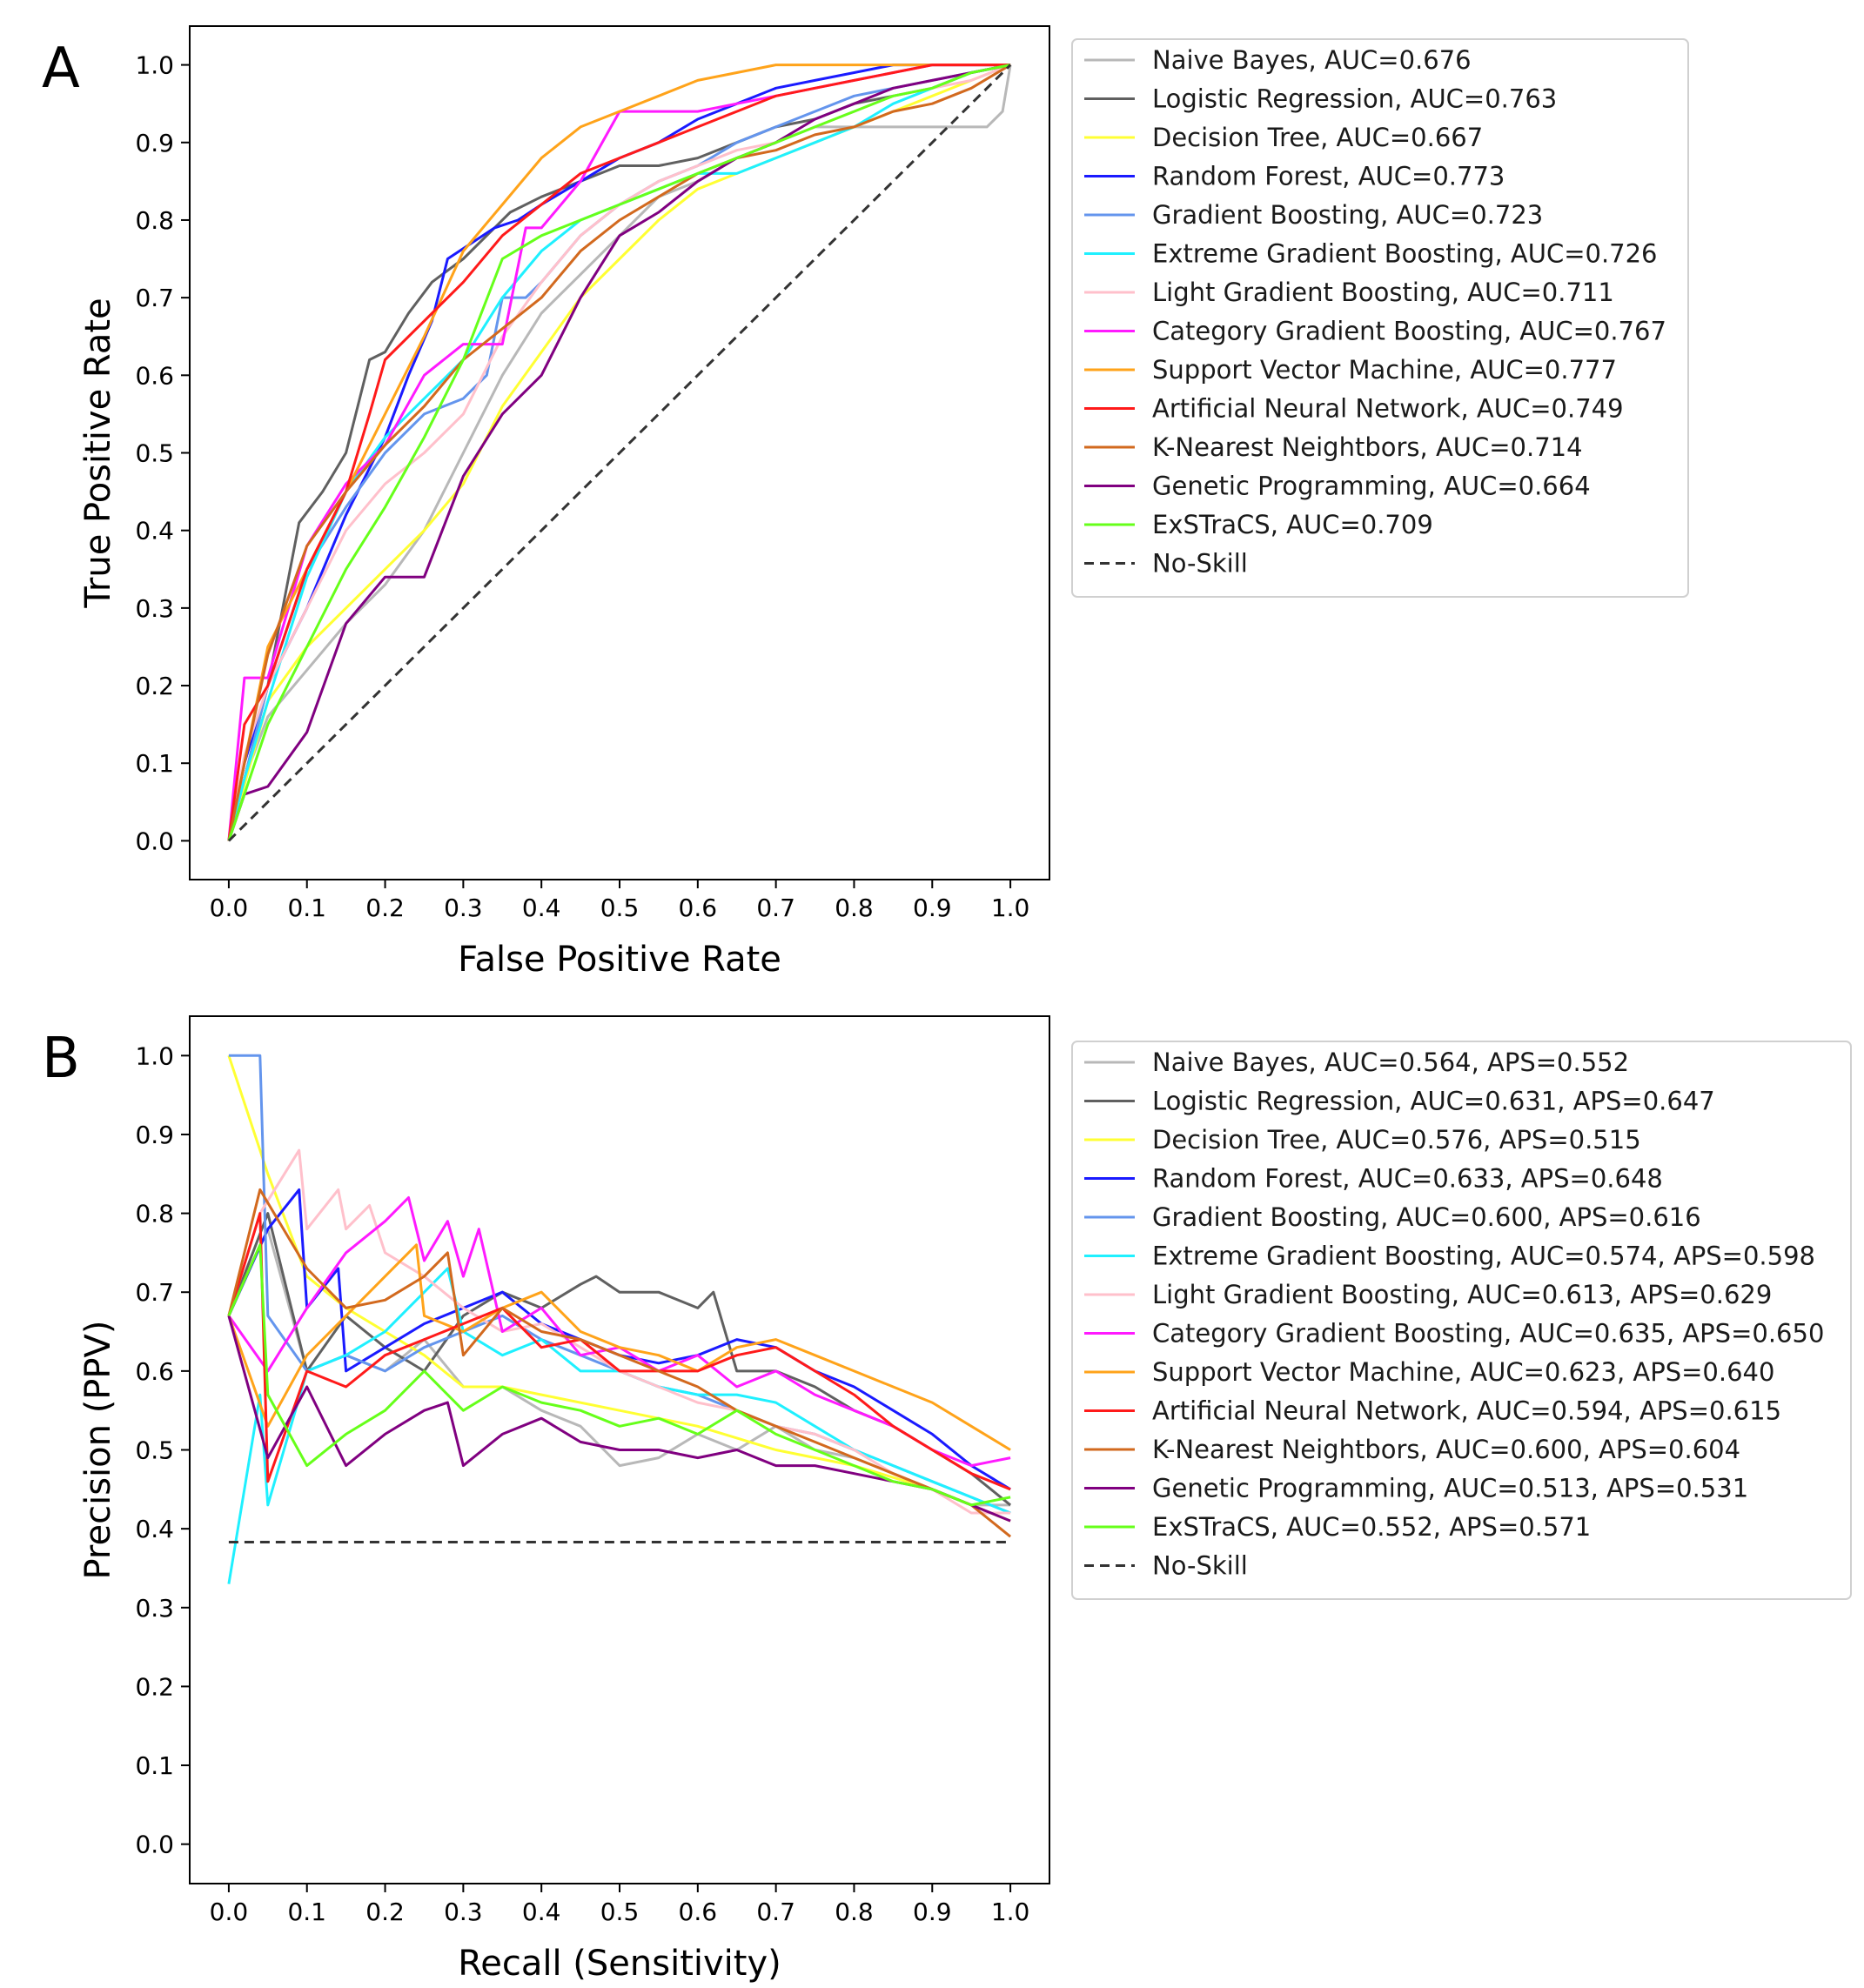 The image size is (1864, 1988). I want to click on legend-entry: Decision Tree, AUC=0.667, so click(1317, 137).